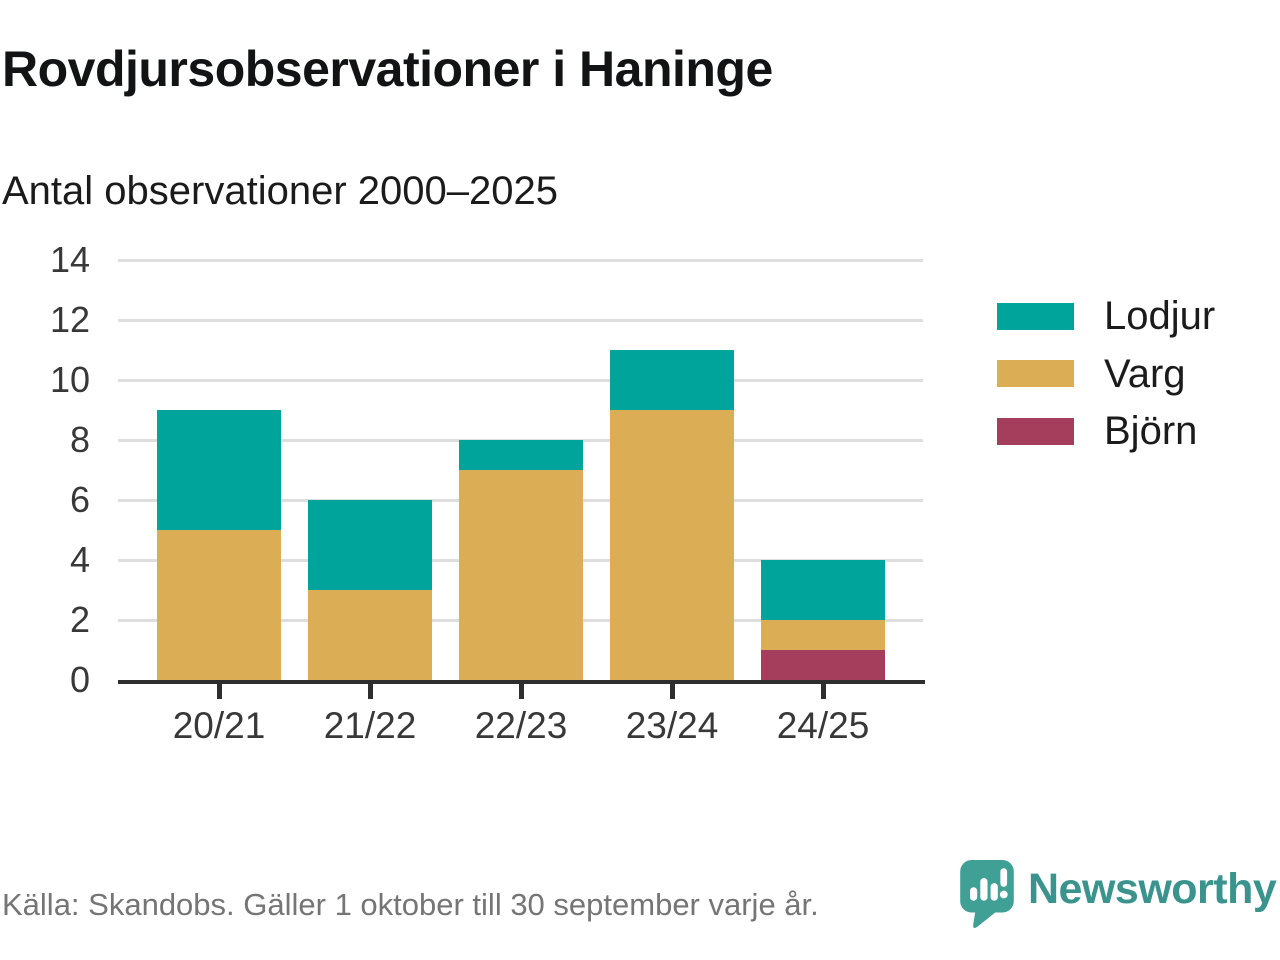 This screenshot has width=1280, height=960. Describe the element at coordinates (79, 559) in the screenshot. I see `y-axis-tick-label: 4` at that location.